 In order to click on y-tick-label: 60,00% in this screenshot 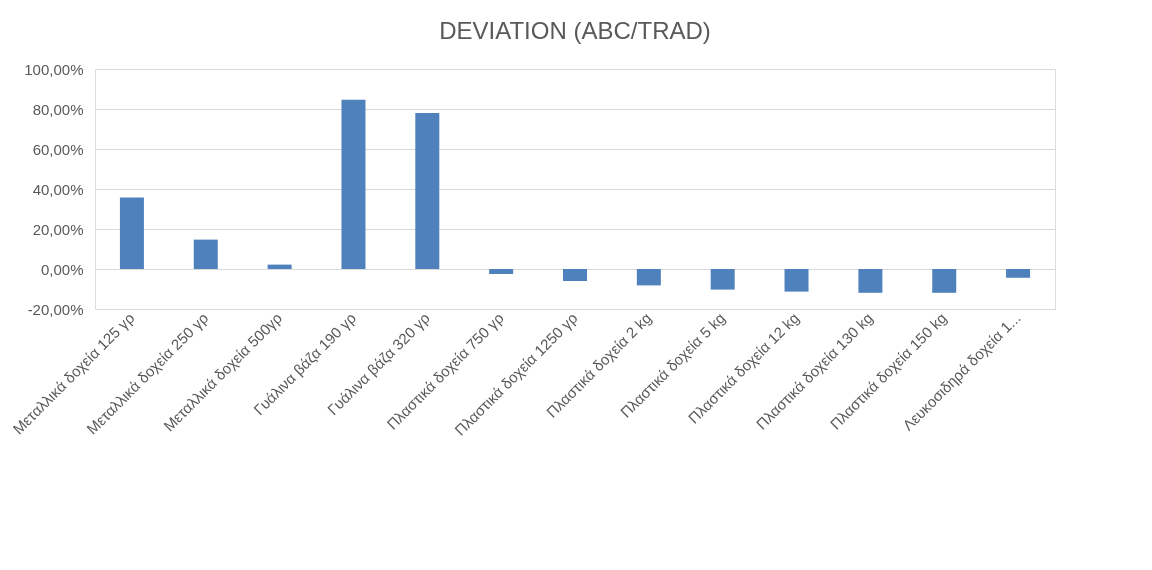, I will do `click(58, 149)`.